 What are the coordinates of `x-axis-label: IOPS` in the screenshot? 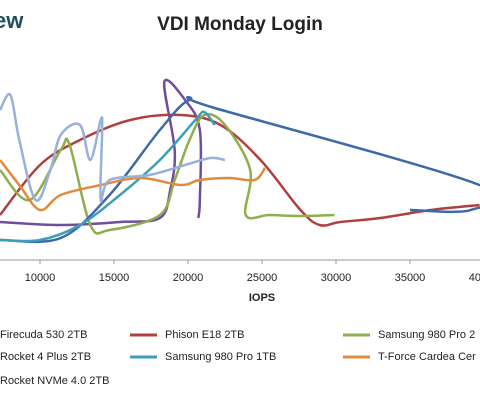 It's located at (262, 298).